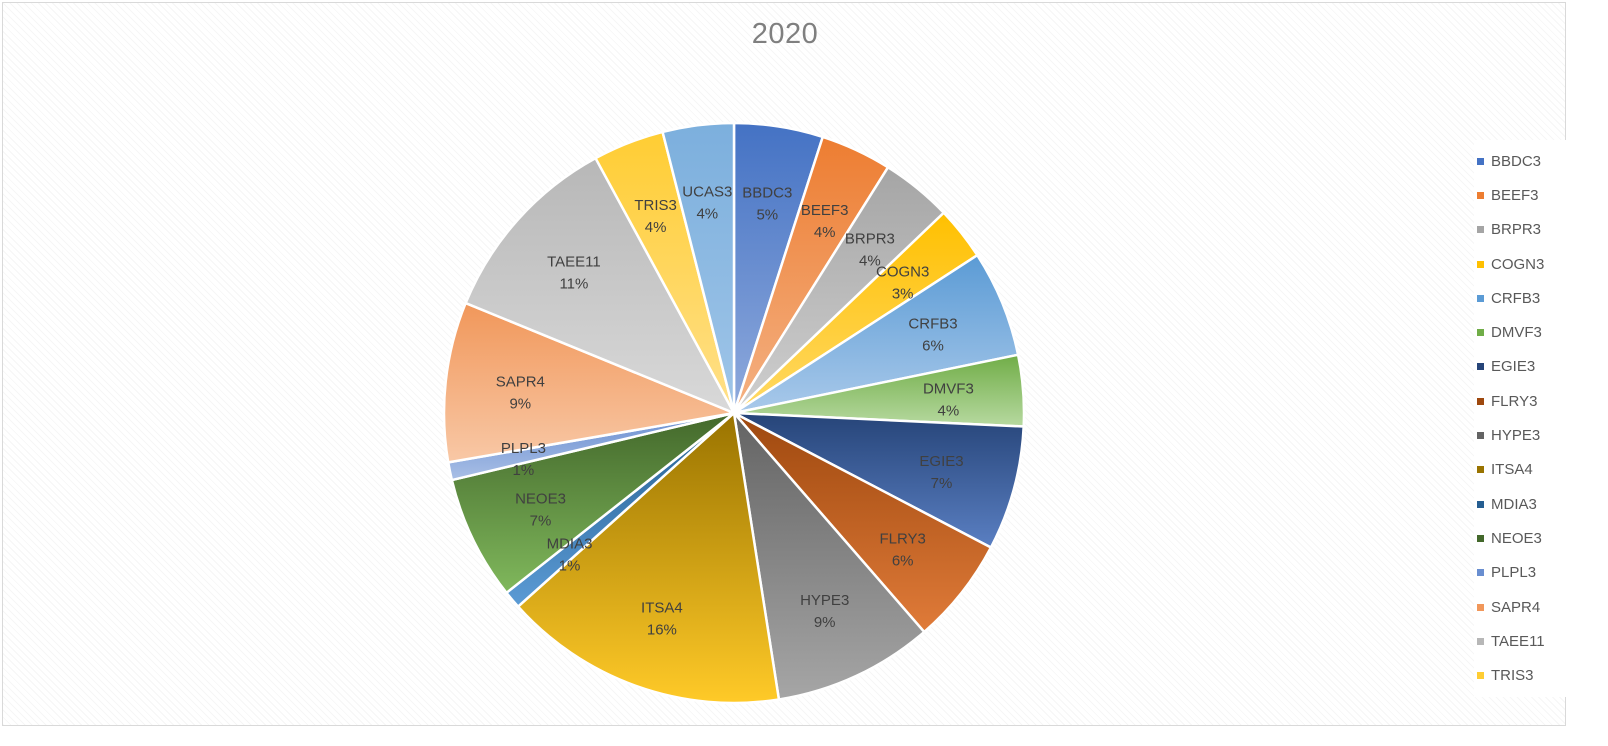 The height and width of the screenshot is (746, 1608). What do you see at coordinates (707, 192) in the screenshot?
I see `slice-label-ucas3: UCAS3` at bounding box center [707, 192].